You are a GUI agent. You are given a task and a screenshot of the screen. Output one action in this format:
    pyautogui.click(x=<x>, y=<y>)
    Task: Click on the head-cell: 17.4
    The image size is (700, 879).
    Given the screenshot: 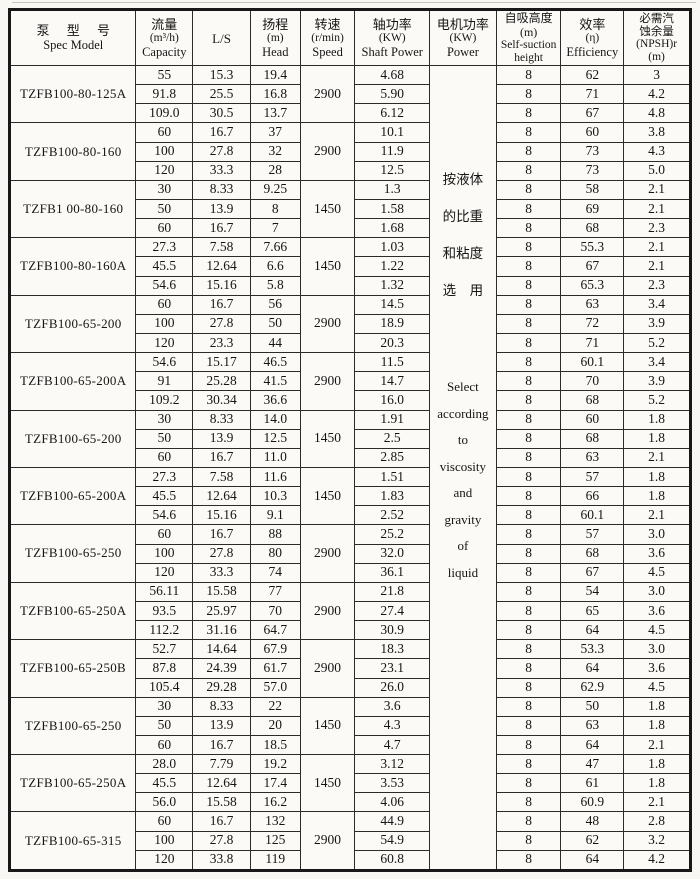 What is the action you would take?
    pyautogui.click(x=275, y=783)
    